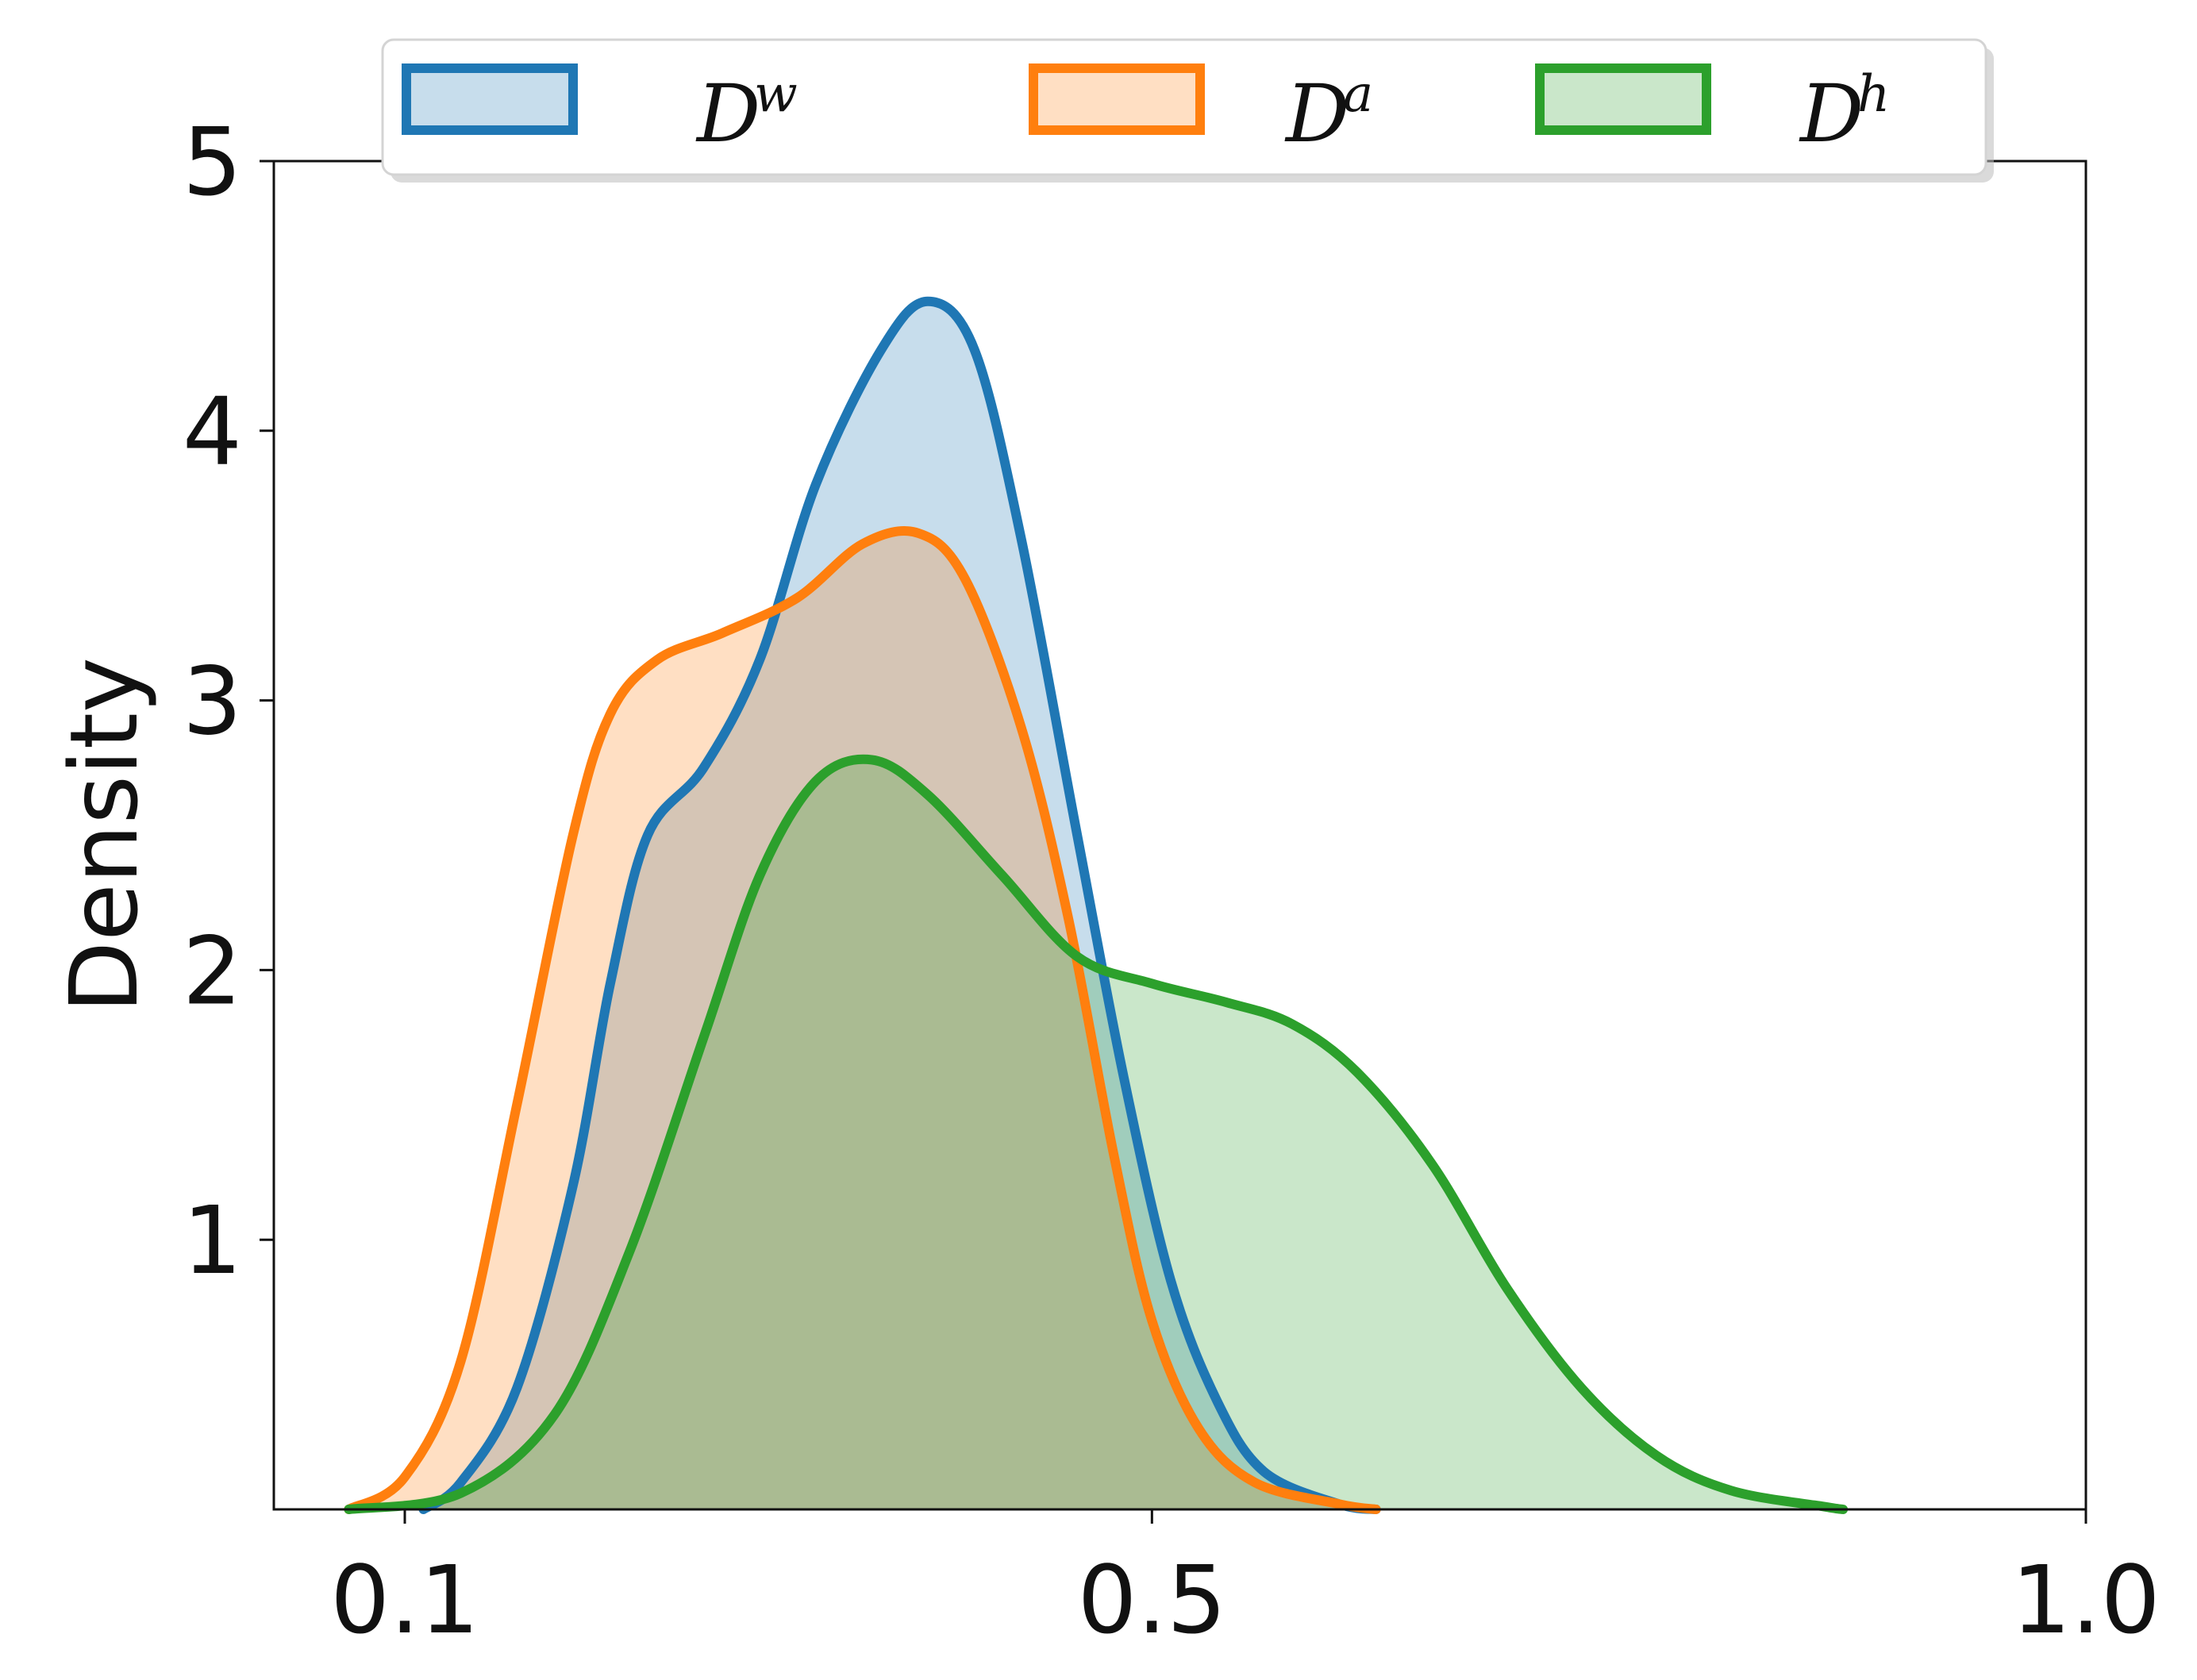  What do you see at coordinates (212, 431) in the screenshot?
I see `y-tick-label: 4` at bounding box center [212, 431].